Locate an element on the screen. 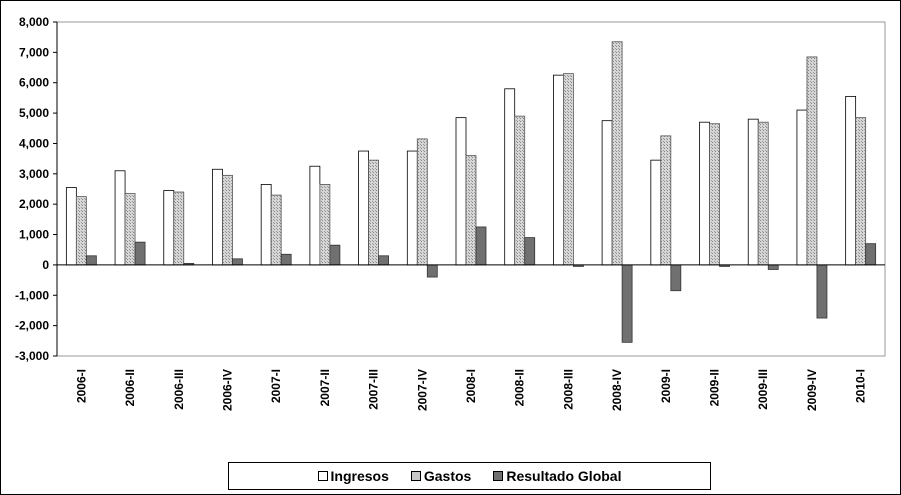  y-tick-label: 1,000 is located at coordinates (34, 235).